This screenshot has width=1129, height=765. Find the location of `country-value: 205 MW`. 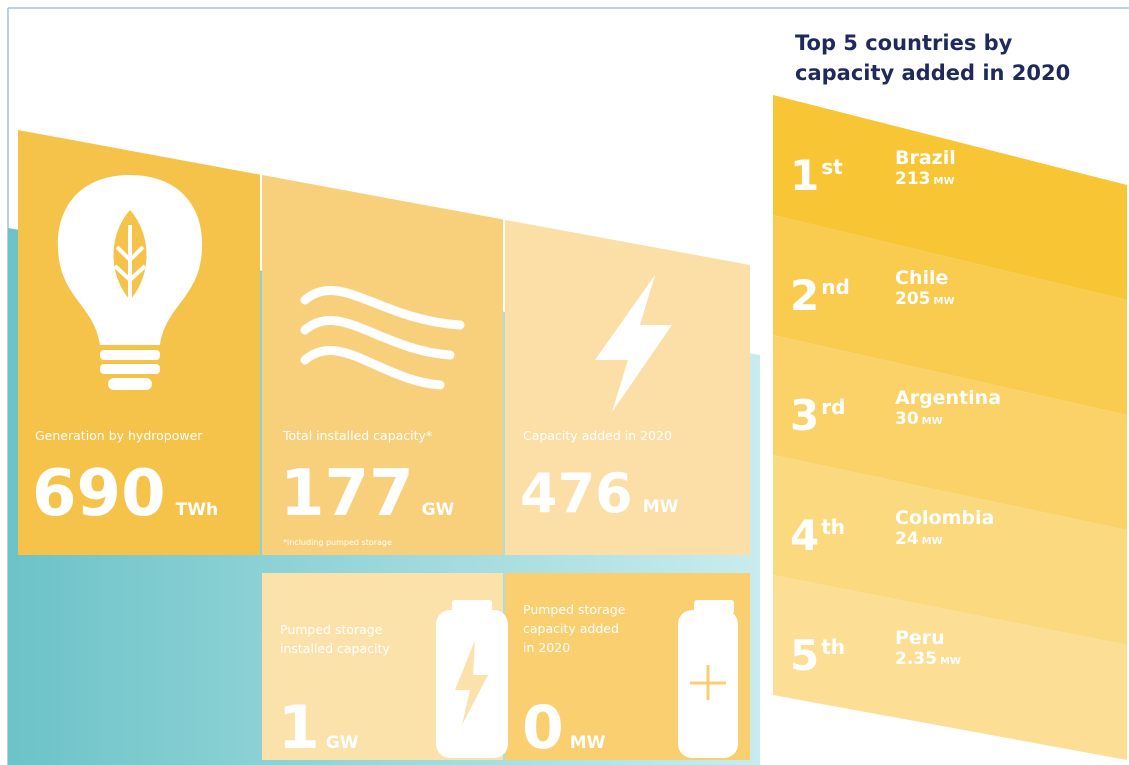

country-value: 205 MW is located at coordinates (924, 299).